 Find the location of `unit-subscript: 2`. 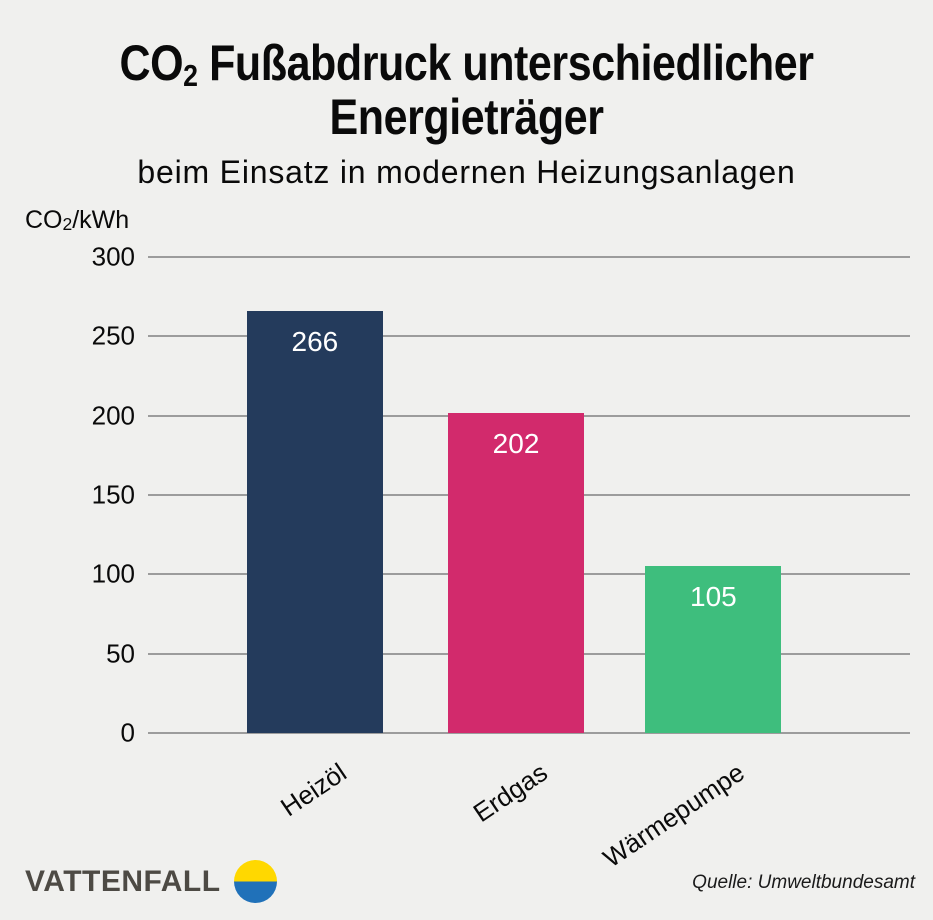

unit-subscript: 2 is located at coordinates (67, 224).